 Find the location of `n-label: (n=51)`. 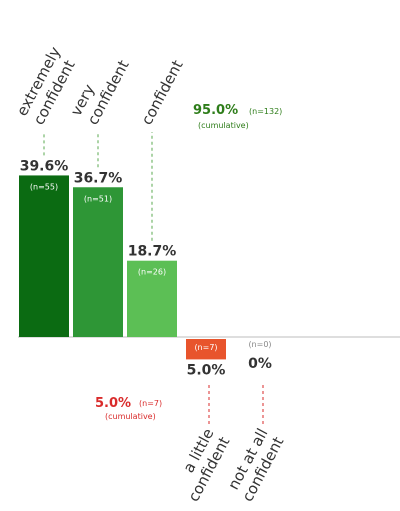

n-label: (n=51) is located at coordinates (98, 198).